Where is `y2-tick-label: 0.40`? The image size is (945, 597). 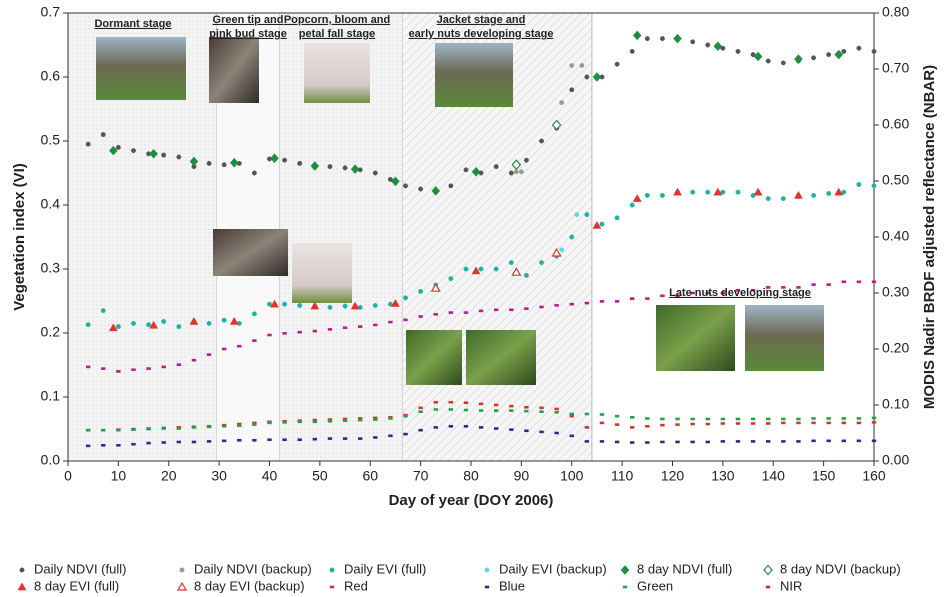
y2-tick-label: 0.40 is located at coordinates (895, 236).